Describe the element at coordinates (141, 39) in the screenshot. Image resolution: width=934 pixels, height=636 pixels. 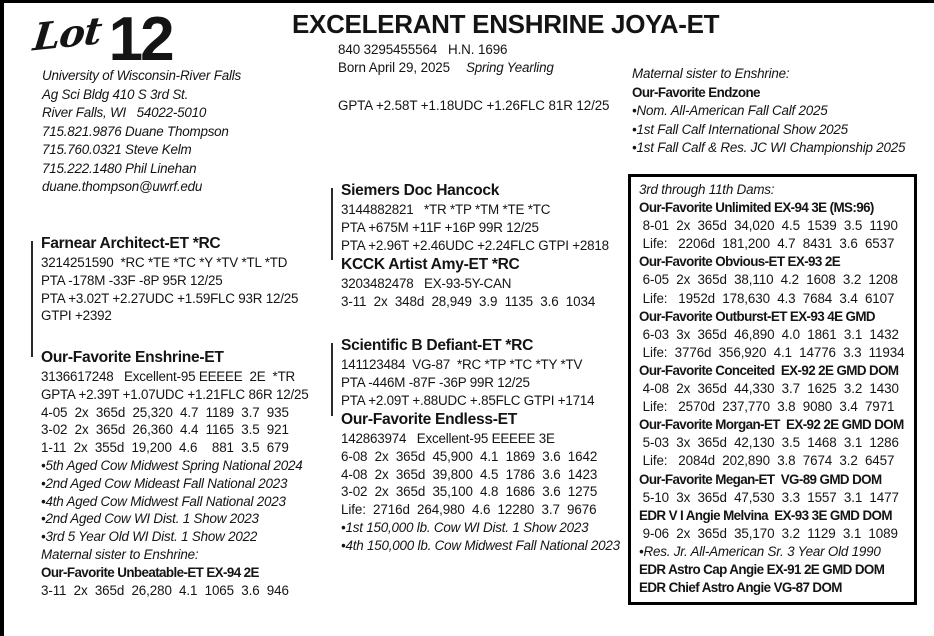
I see `lot-number: 12` at that location.